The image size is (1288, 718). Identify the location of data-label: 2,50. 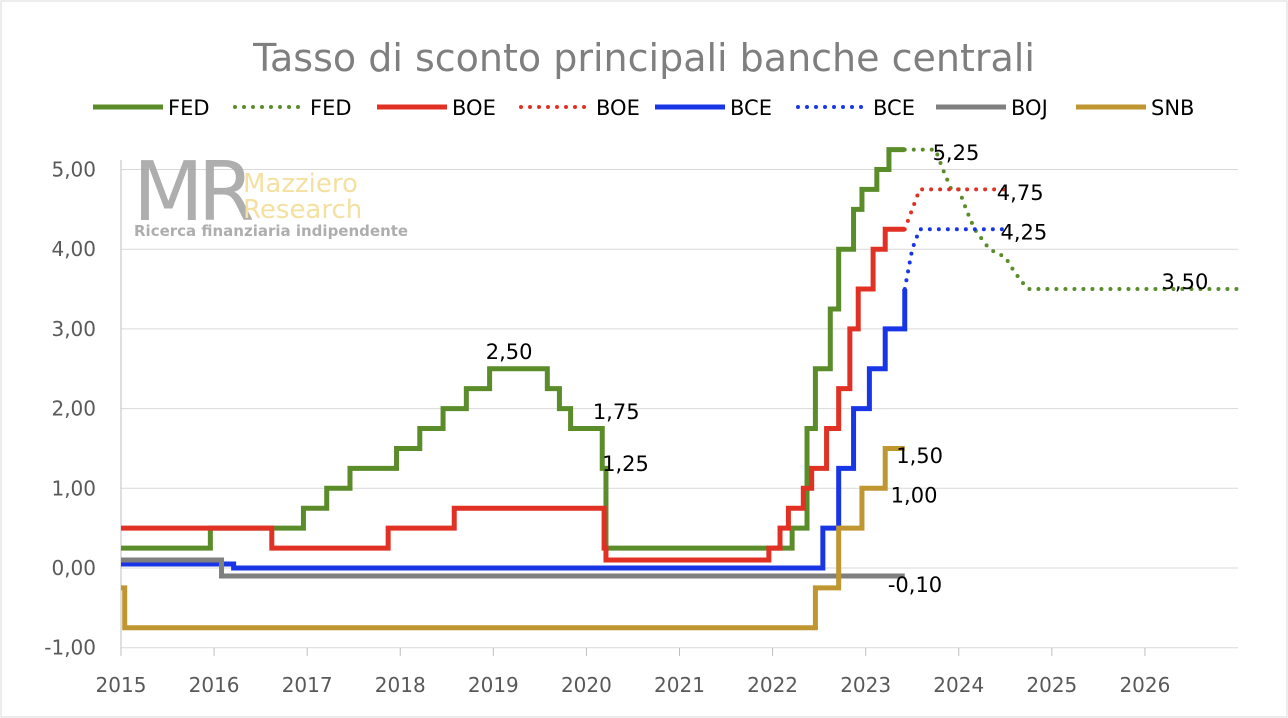
(509, 352).